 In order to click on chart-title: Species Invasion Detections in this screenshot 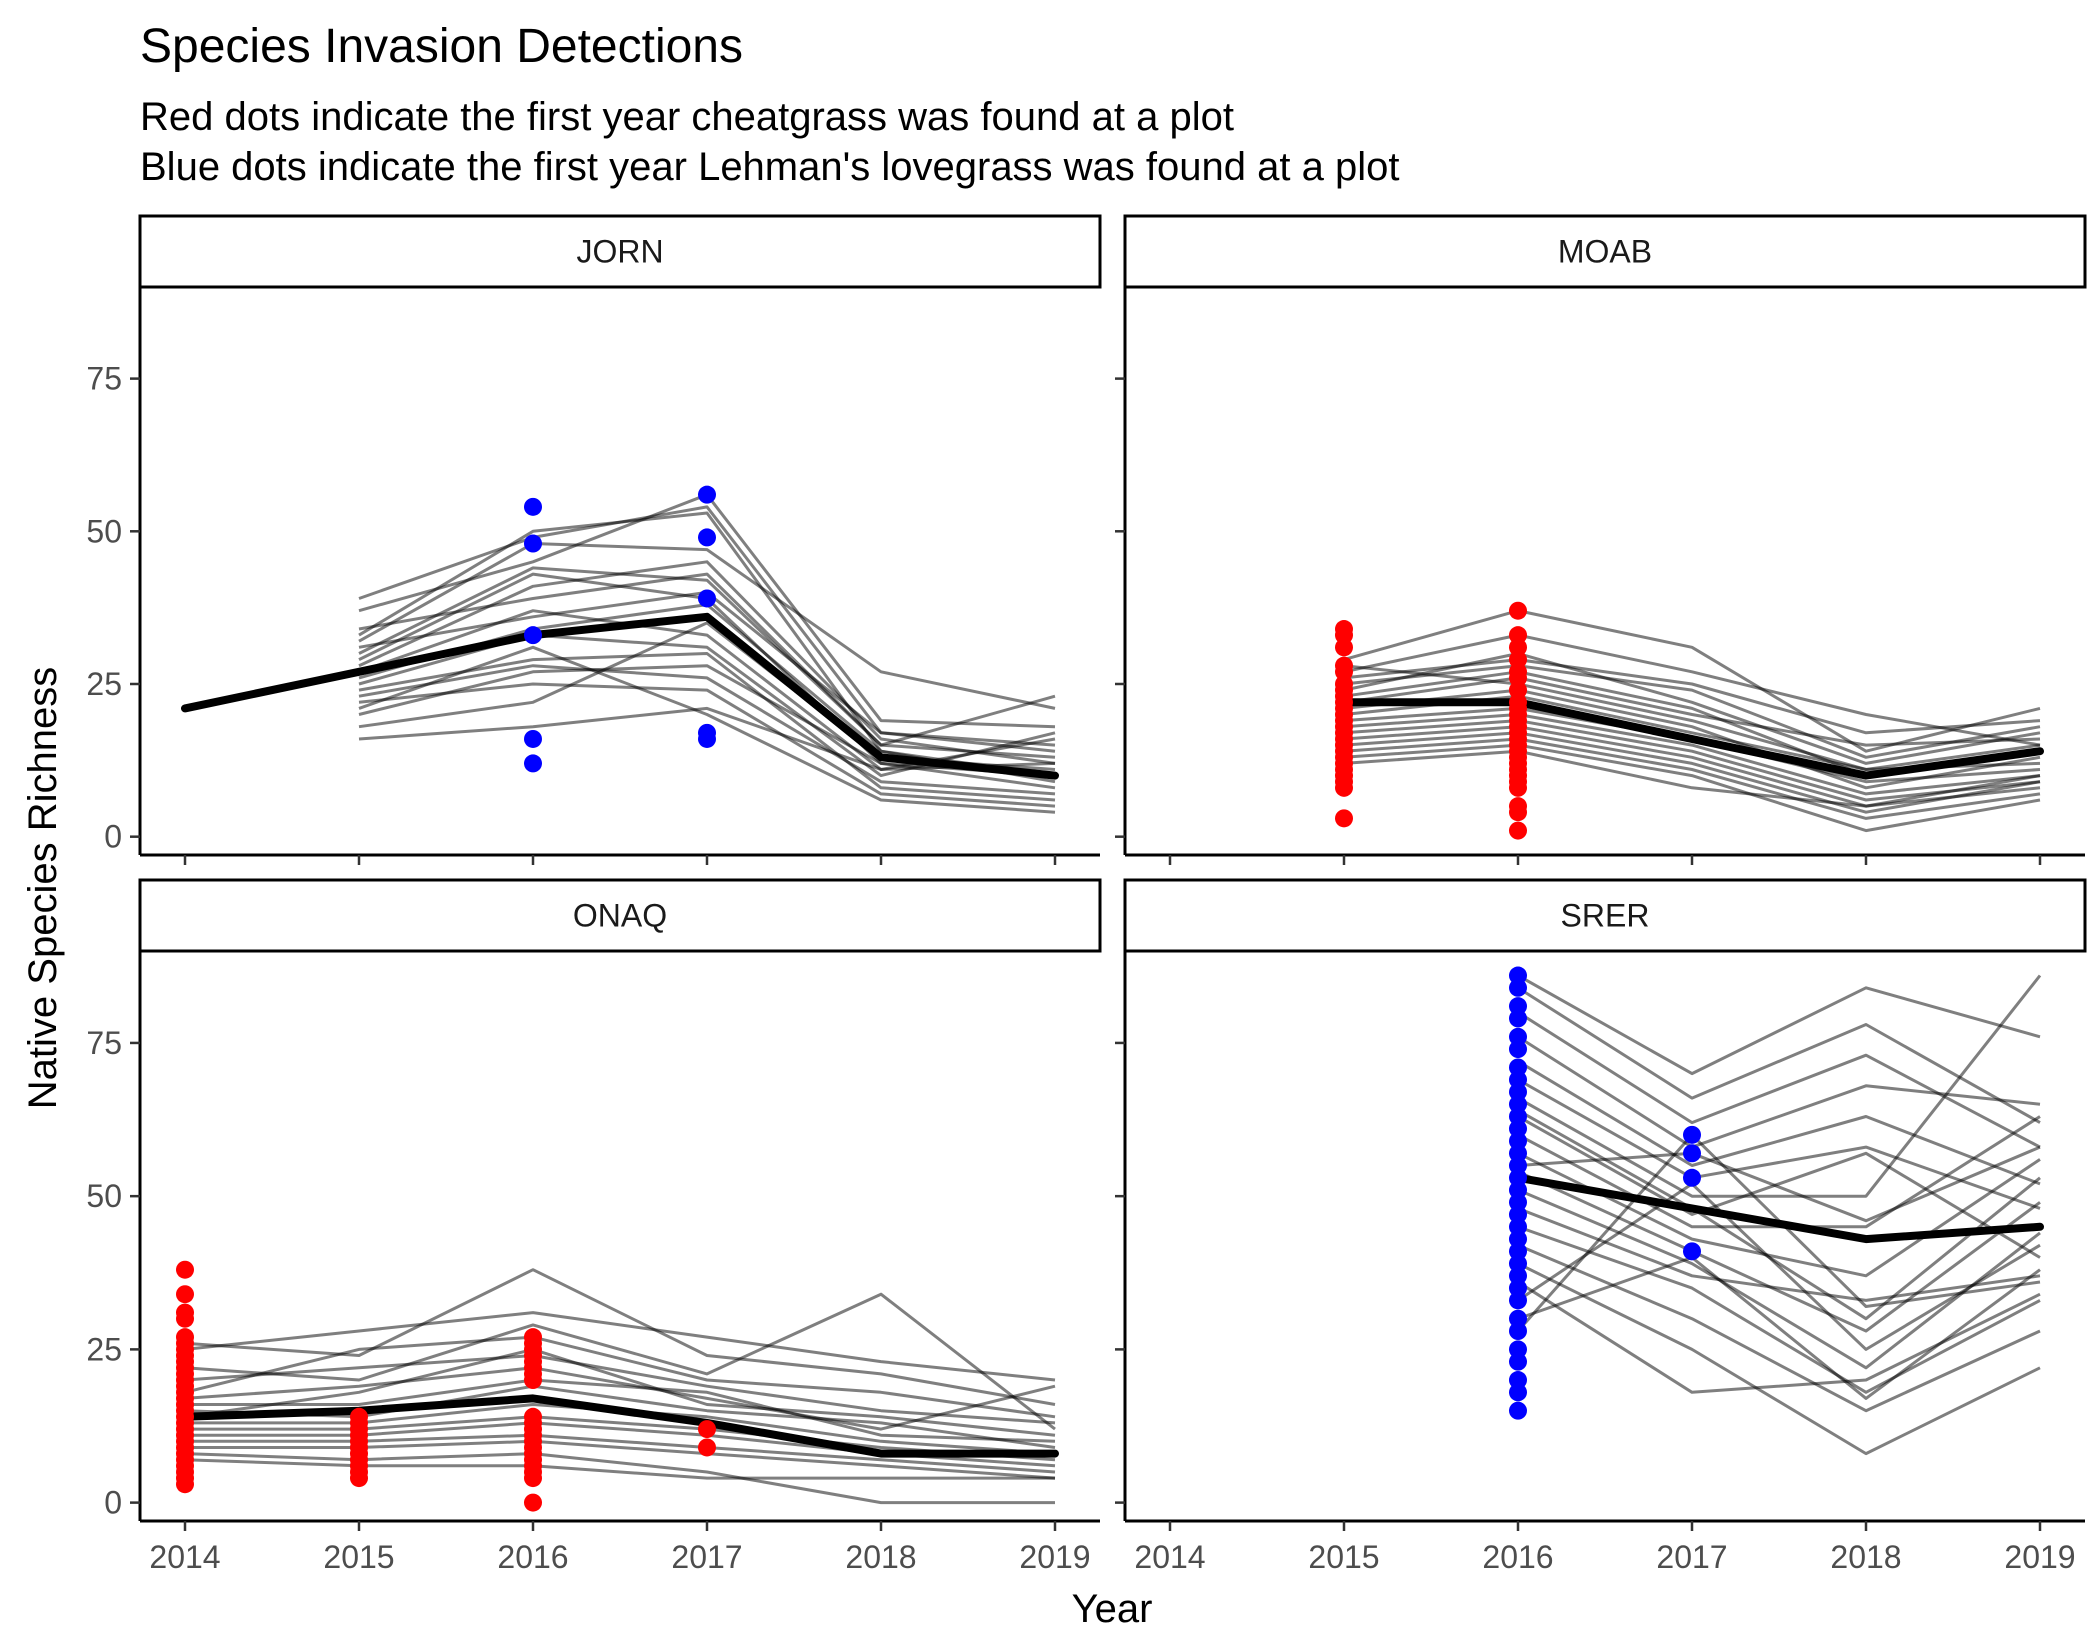, I will do `click(441, 46)`.